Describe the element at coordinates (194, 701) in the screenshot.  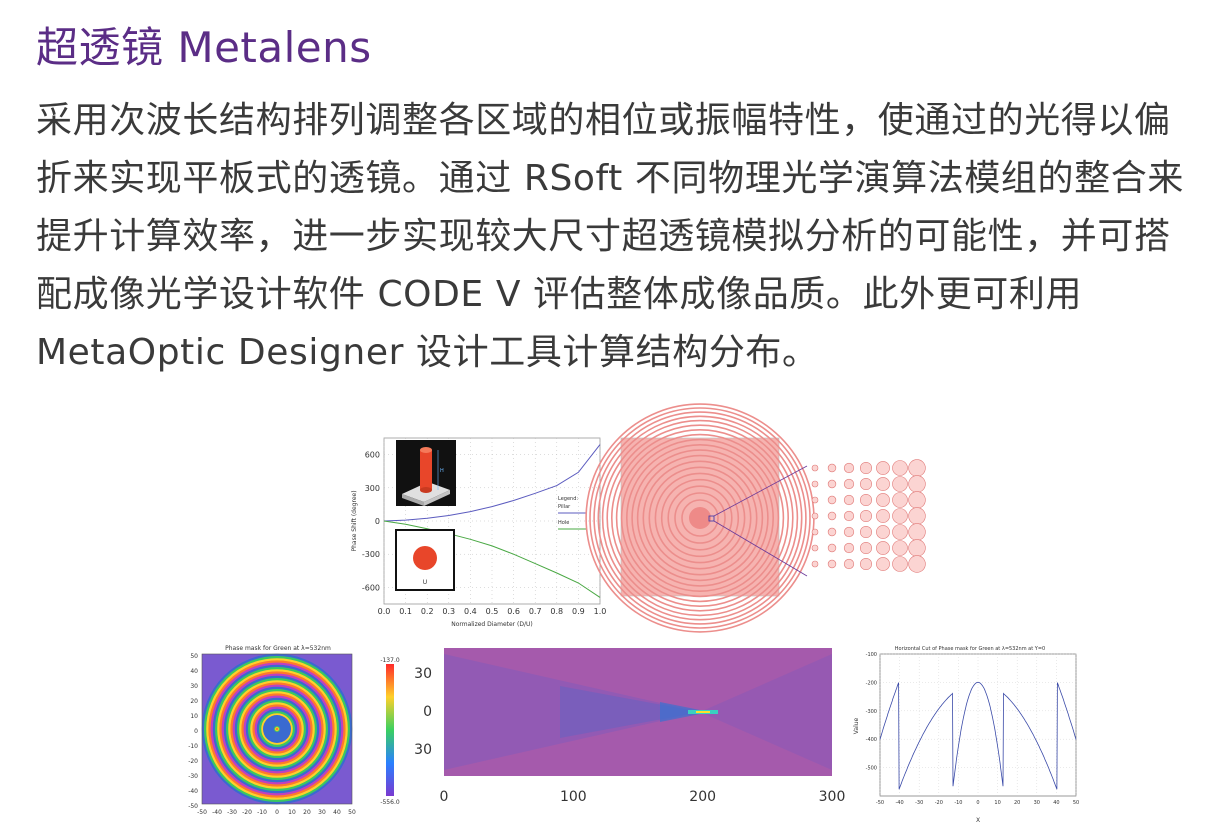
I see `y-tick-label: 20` at that location.